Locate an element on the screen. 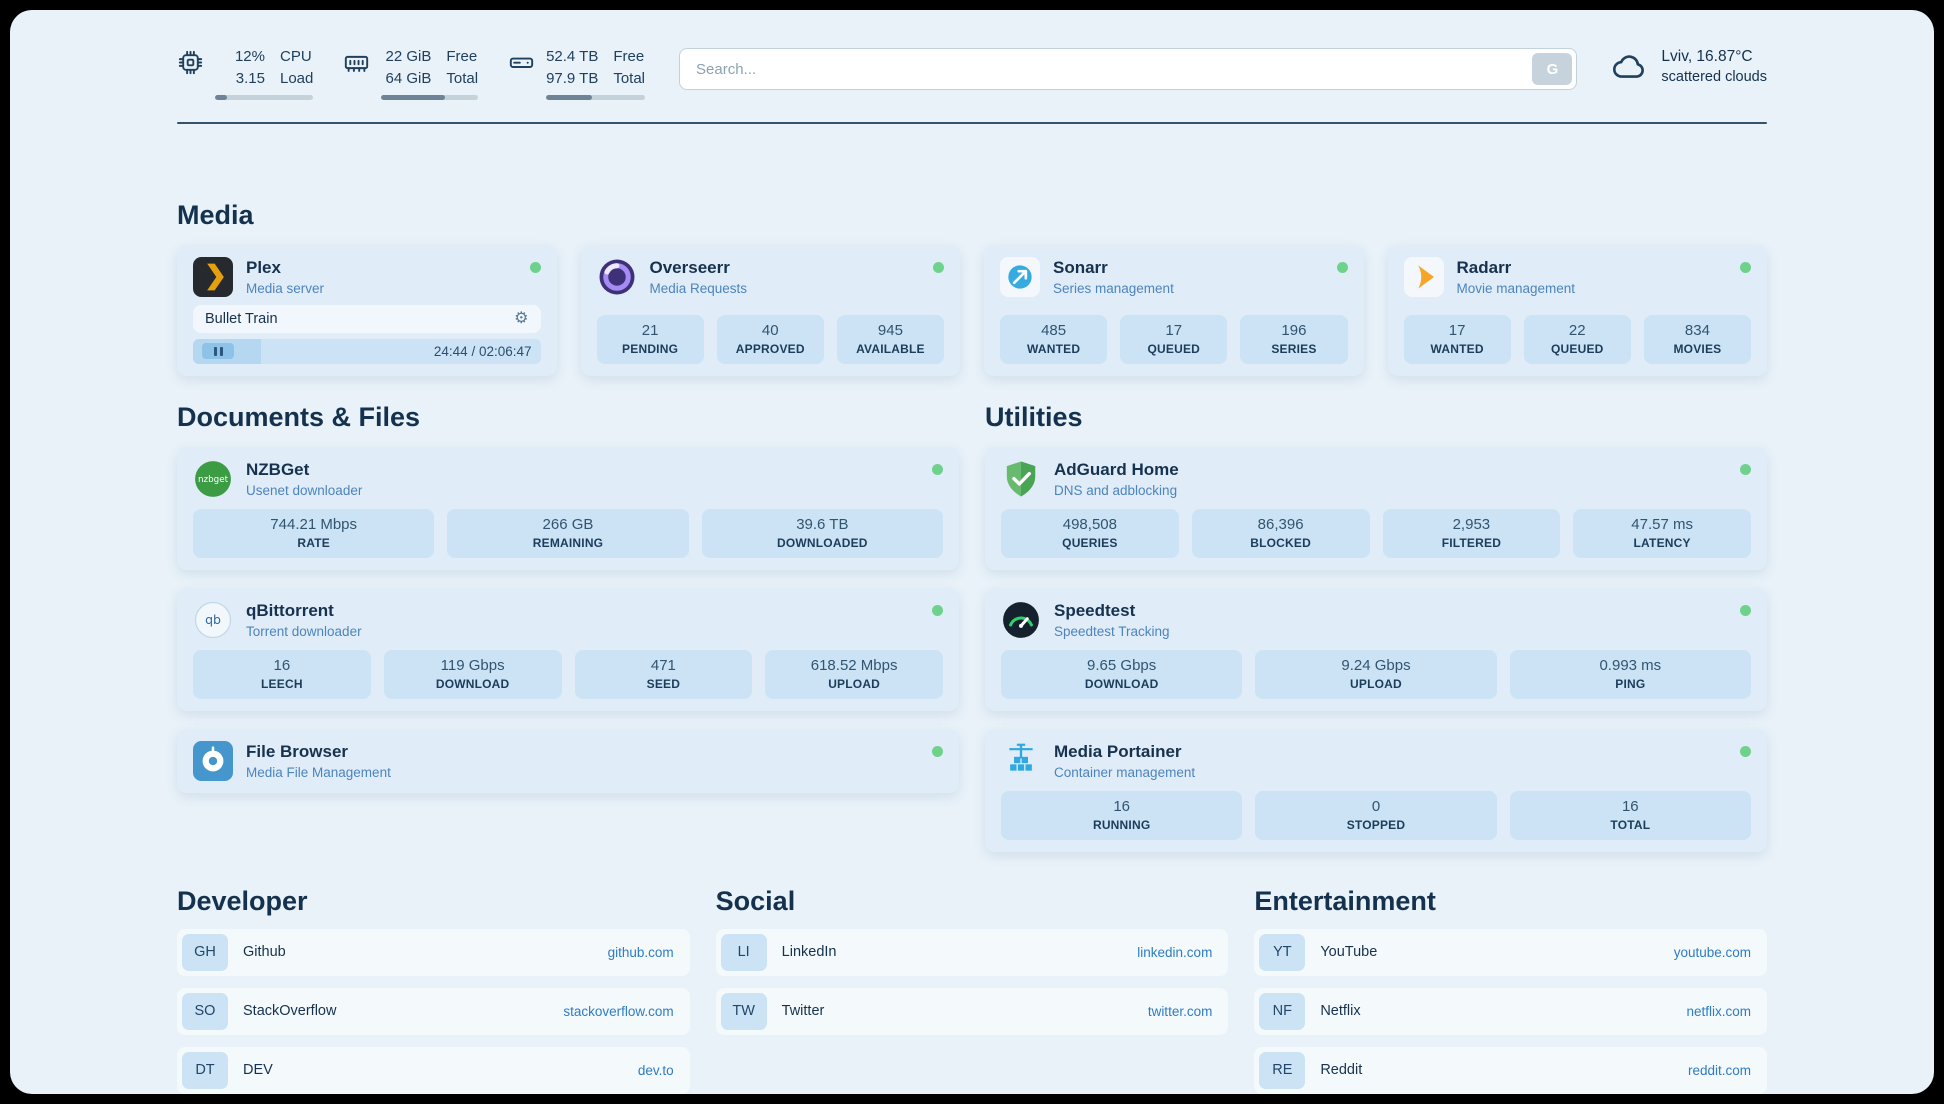  bookmark-linkedin: LI LinkedIn linkedin.com is located at coordinates (972, 952).